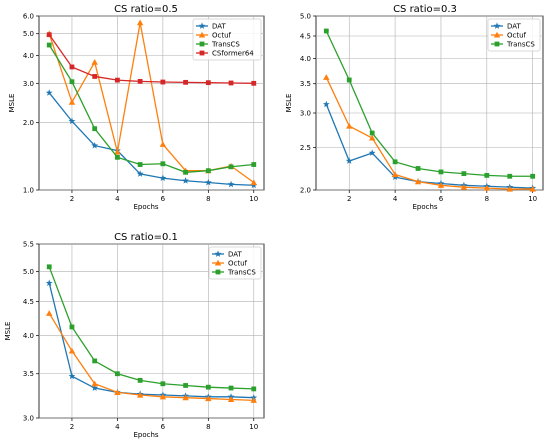  I want to click on x-axis-label: Epochs, so click(424, 207).